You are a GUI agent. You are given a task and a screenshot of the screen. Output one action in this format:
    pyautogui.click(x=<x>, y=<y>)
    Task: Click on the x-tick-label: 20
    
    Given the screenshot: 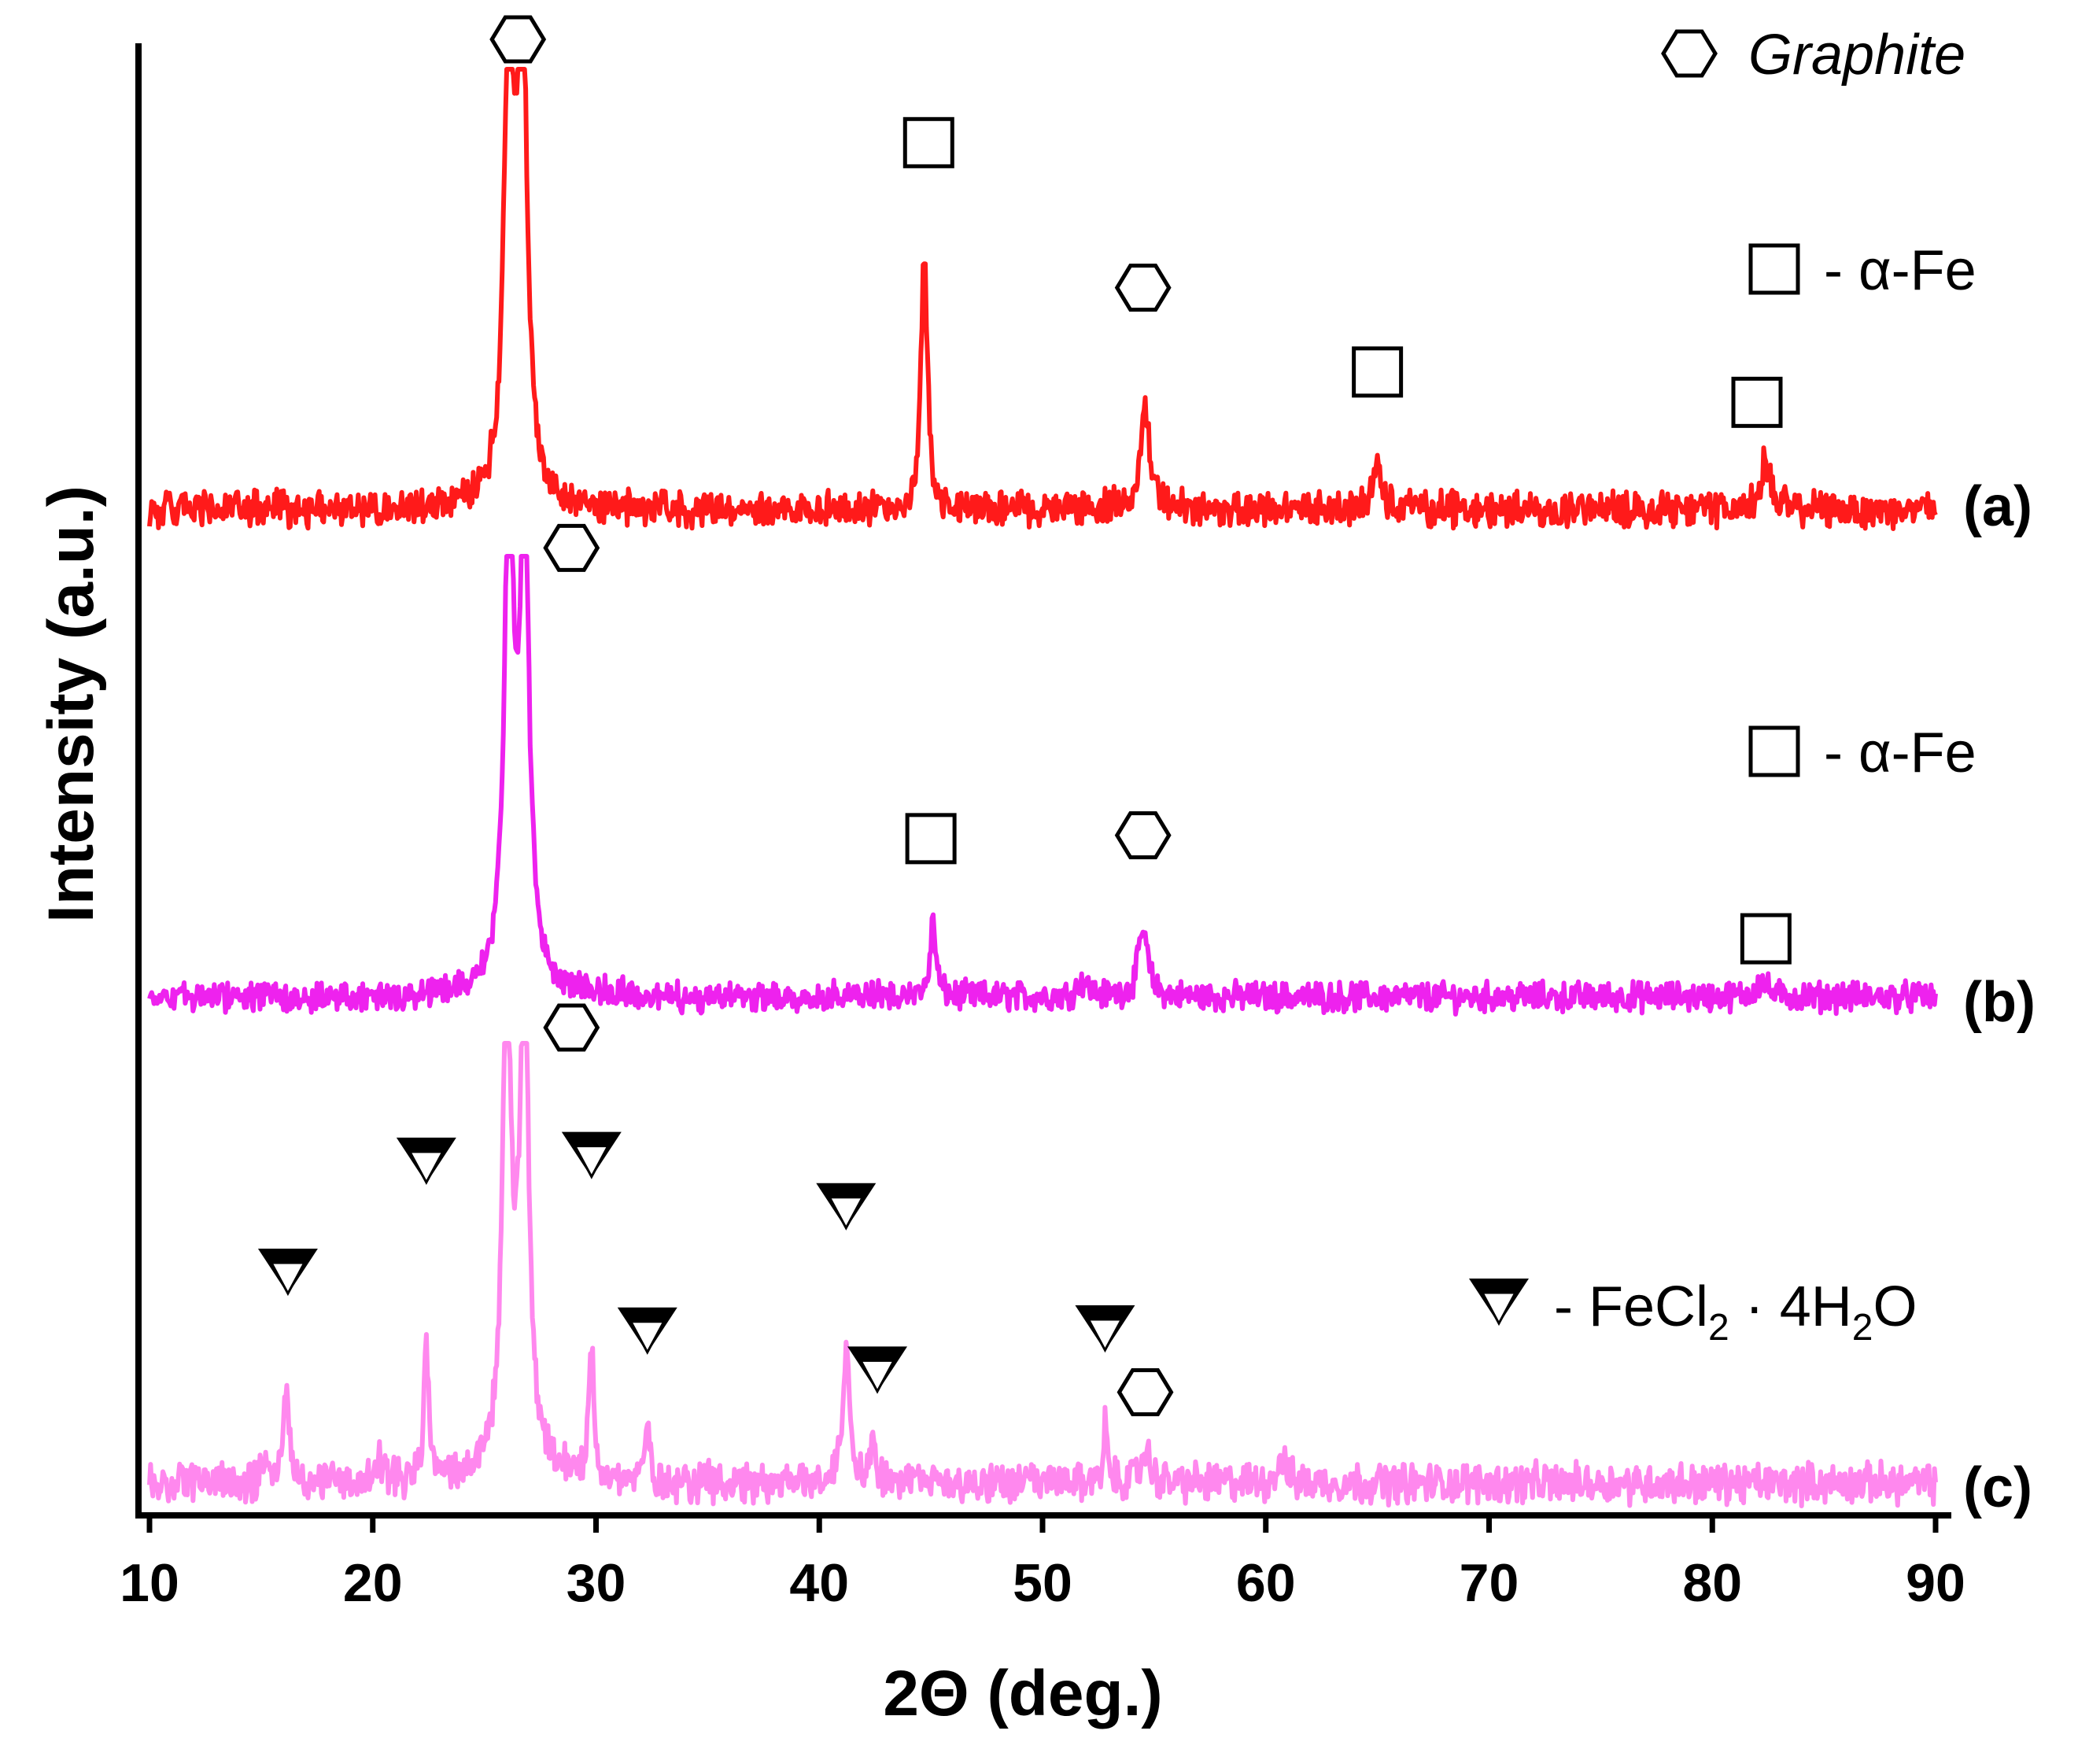 What is the action you would take?
    pyautogui.click(x=373, y=1583)
    